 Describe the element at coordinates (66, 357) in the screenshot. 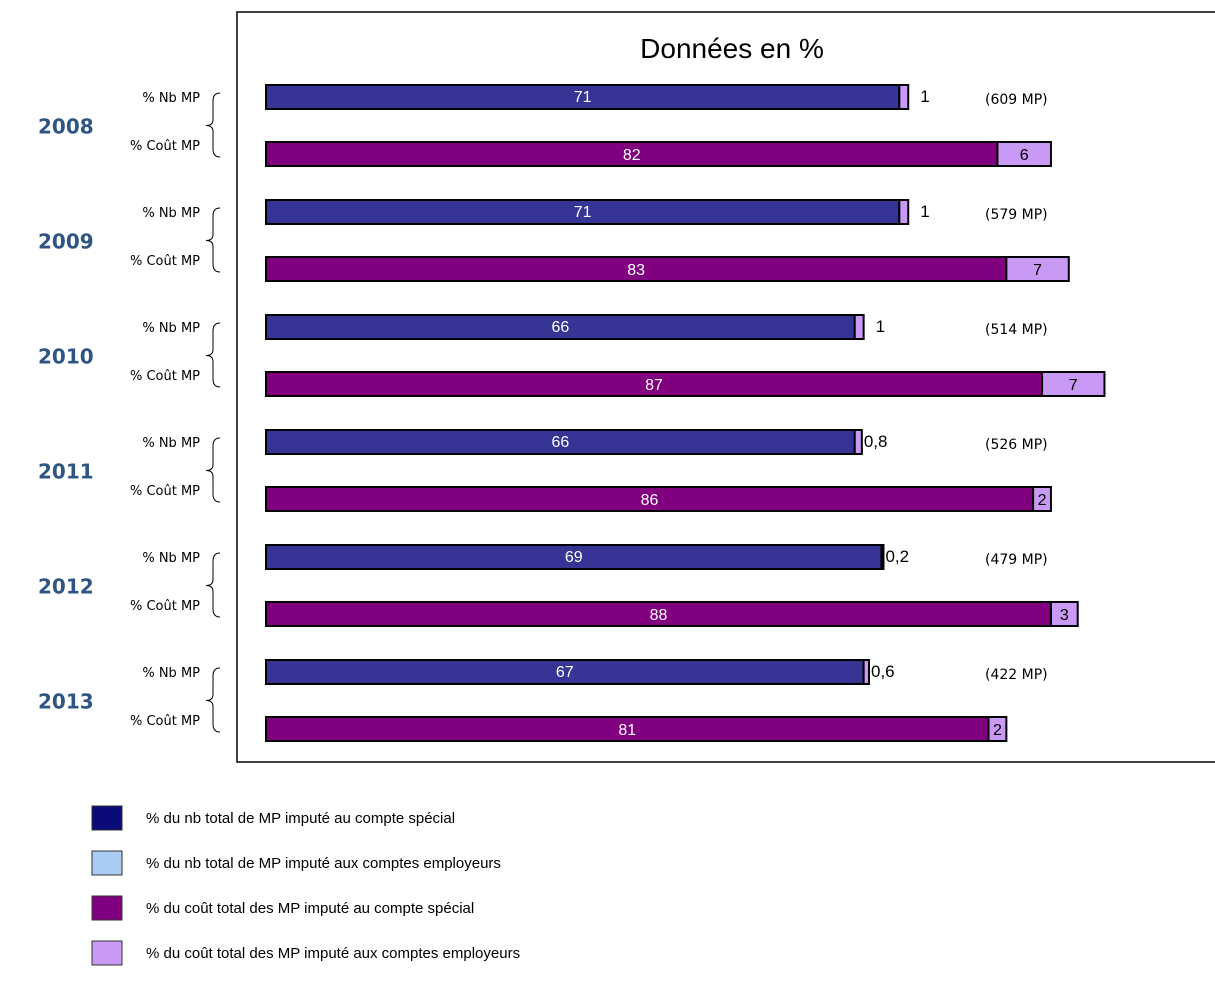

I see `year-label: 2010` at that location.